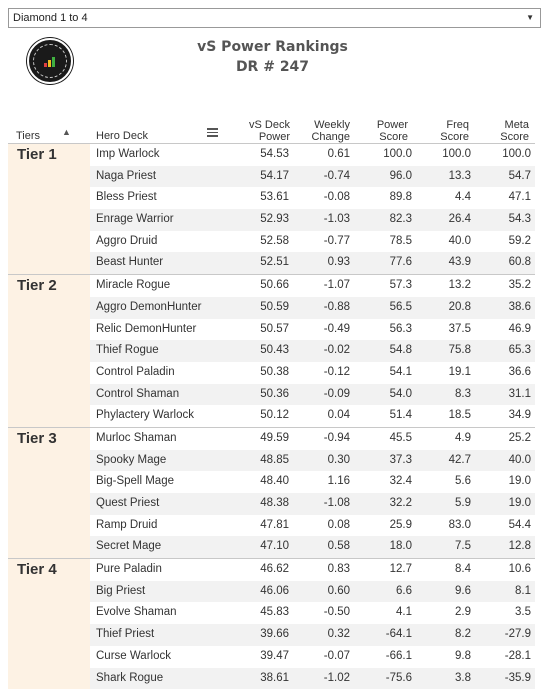  Describe the element at coordinates (312, 482) in the screenshot. I see `table-row: Big-Spell Mage 48.40 1.16 32.4 5.6 19.0` at that location.